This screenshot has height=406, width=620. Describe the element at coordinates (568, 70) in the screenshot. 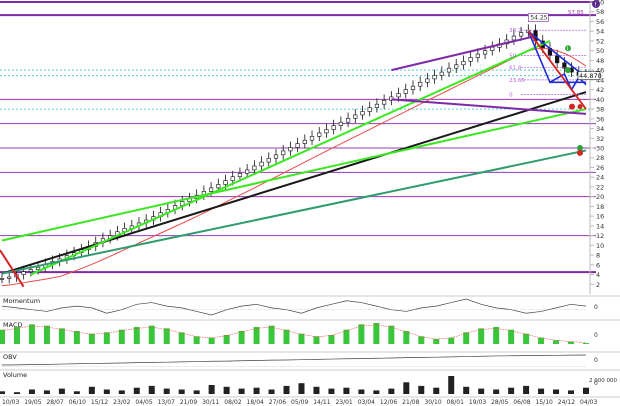

I see `marker-2-icon` at that location.